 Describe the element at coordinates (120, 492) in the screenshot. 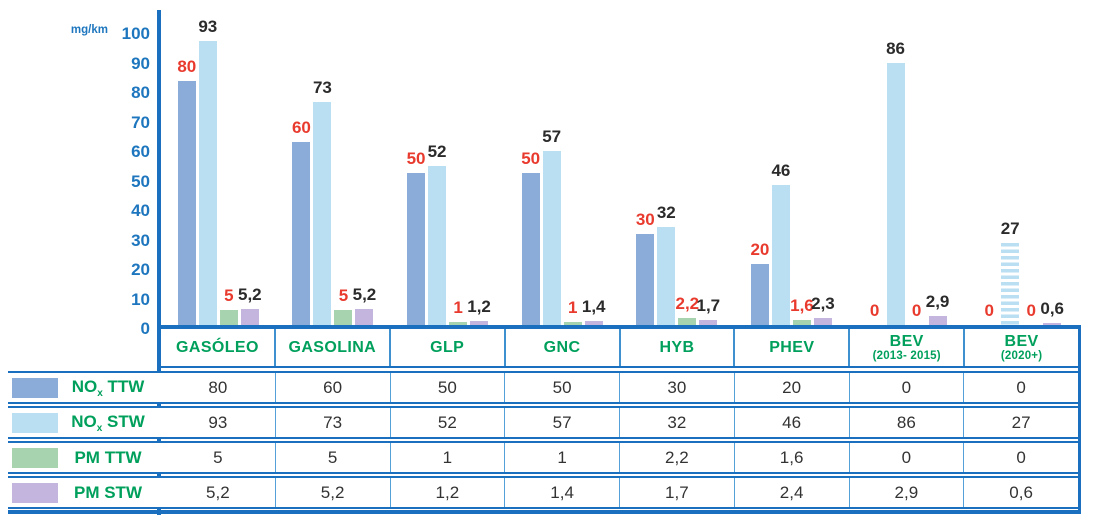

I see `legend-label-rest: STW` at that location.